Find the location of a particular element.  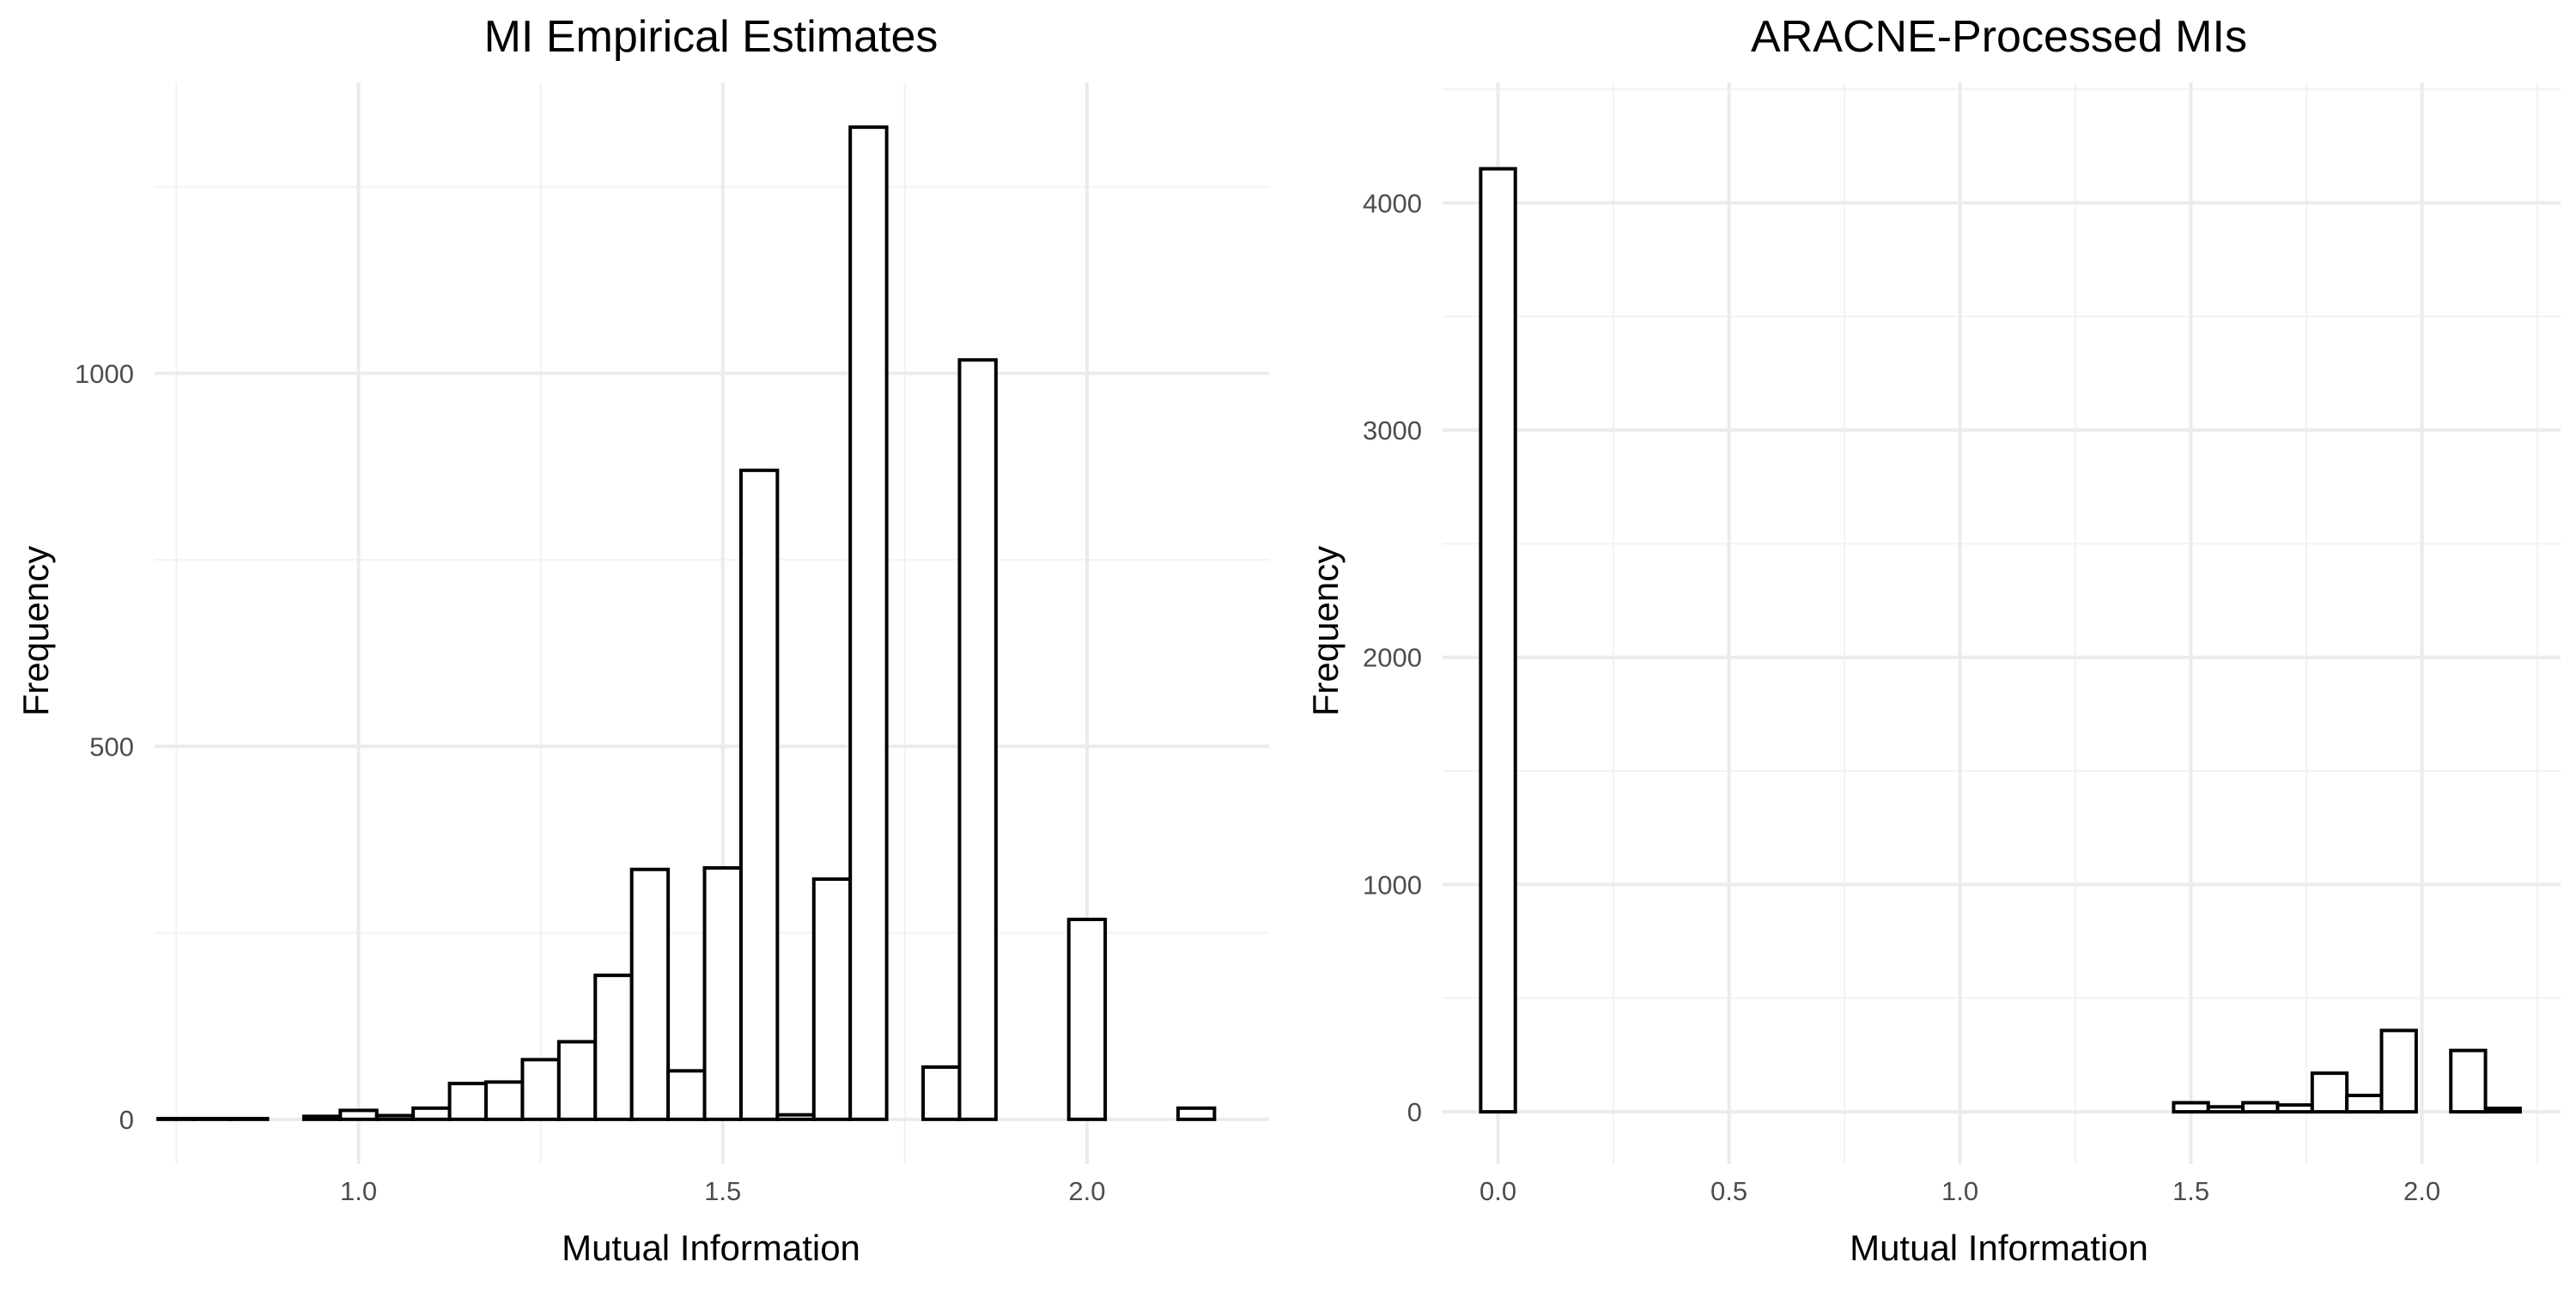

x-tick-label: 0.0 is located at coordinates (1497, 1191).